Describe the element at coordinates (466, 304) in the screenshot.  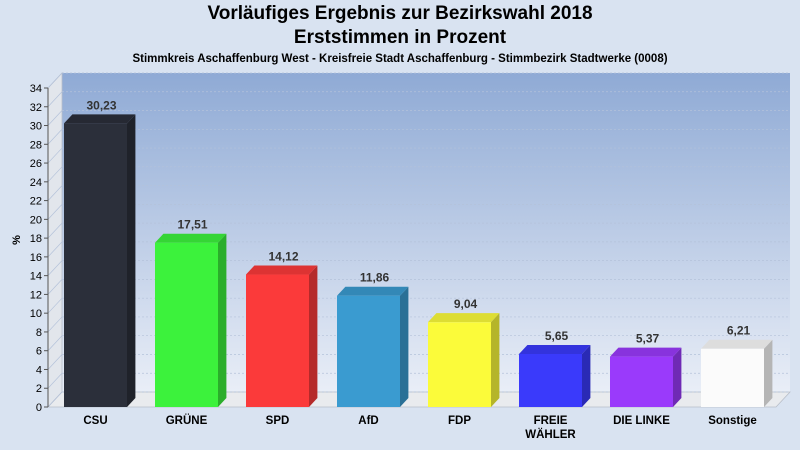
I see `bar-value-label: 9,04` at that location.